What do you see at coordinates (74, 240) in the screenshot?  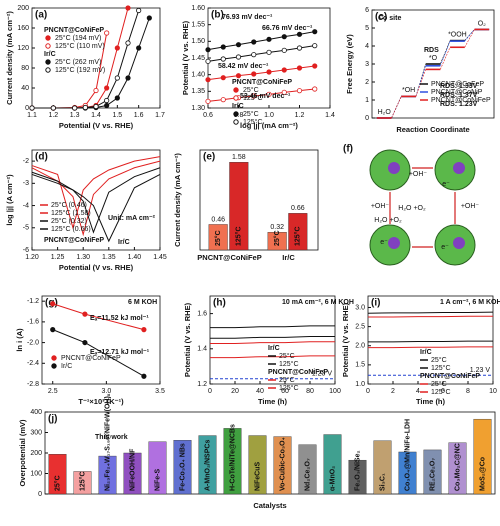 I see `annotation: PNCNT@CoNiFeP` at bounding box center [74, 240].